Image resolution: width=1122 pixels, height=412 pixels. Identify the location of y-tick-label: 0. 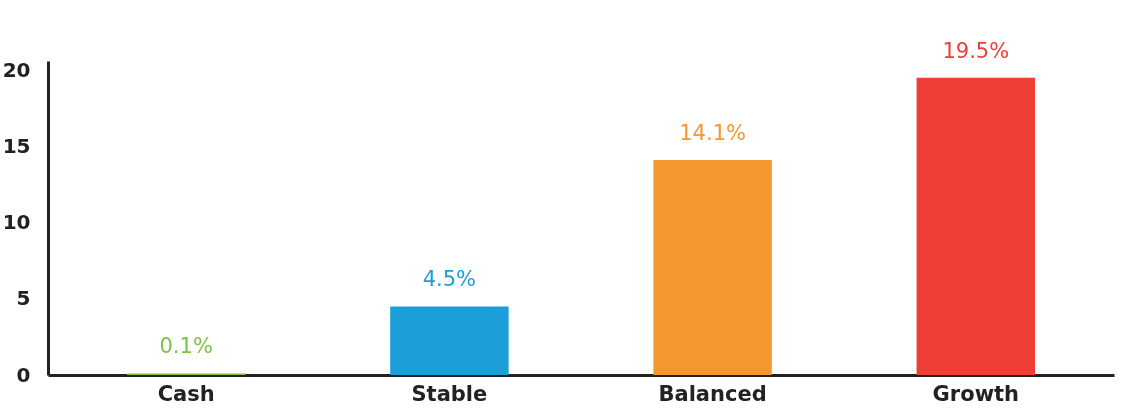
(23, 374).